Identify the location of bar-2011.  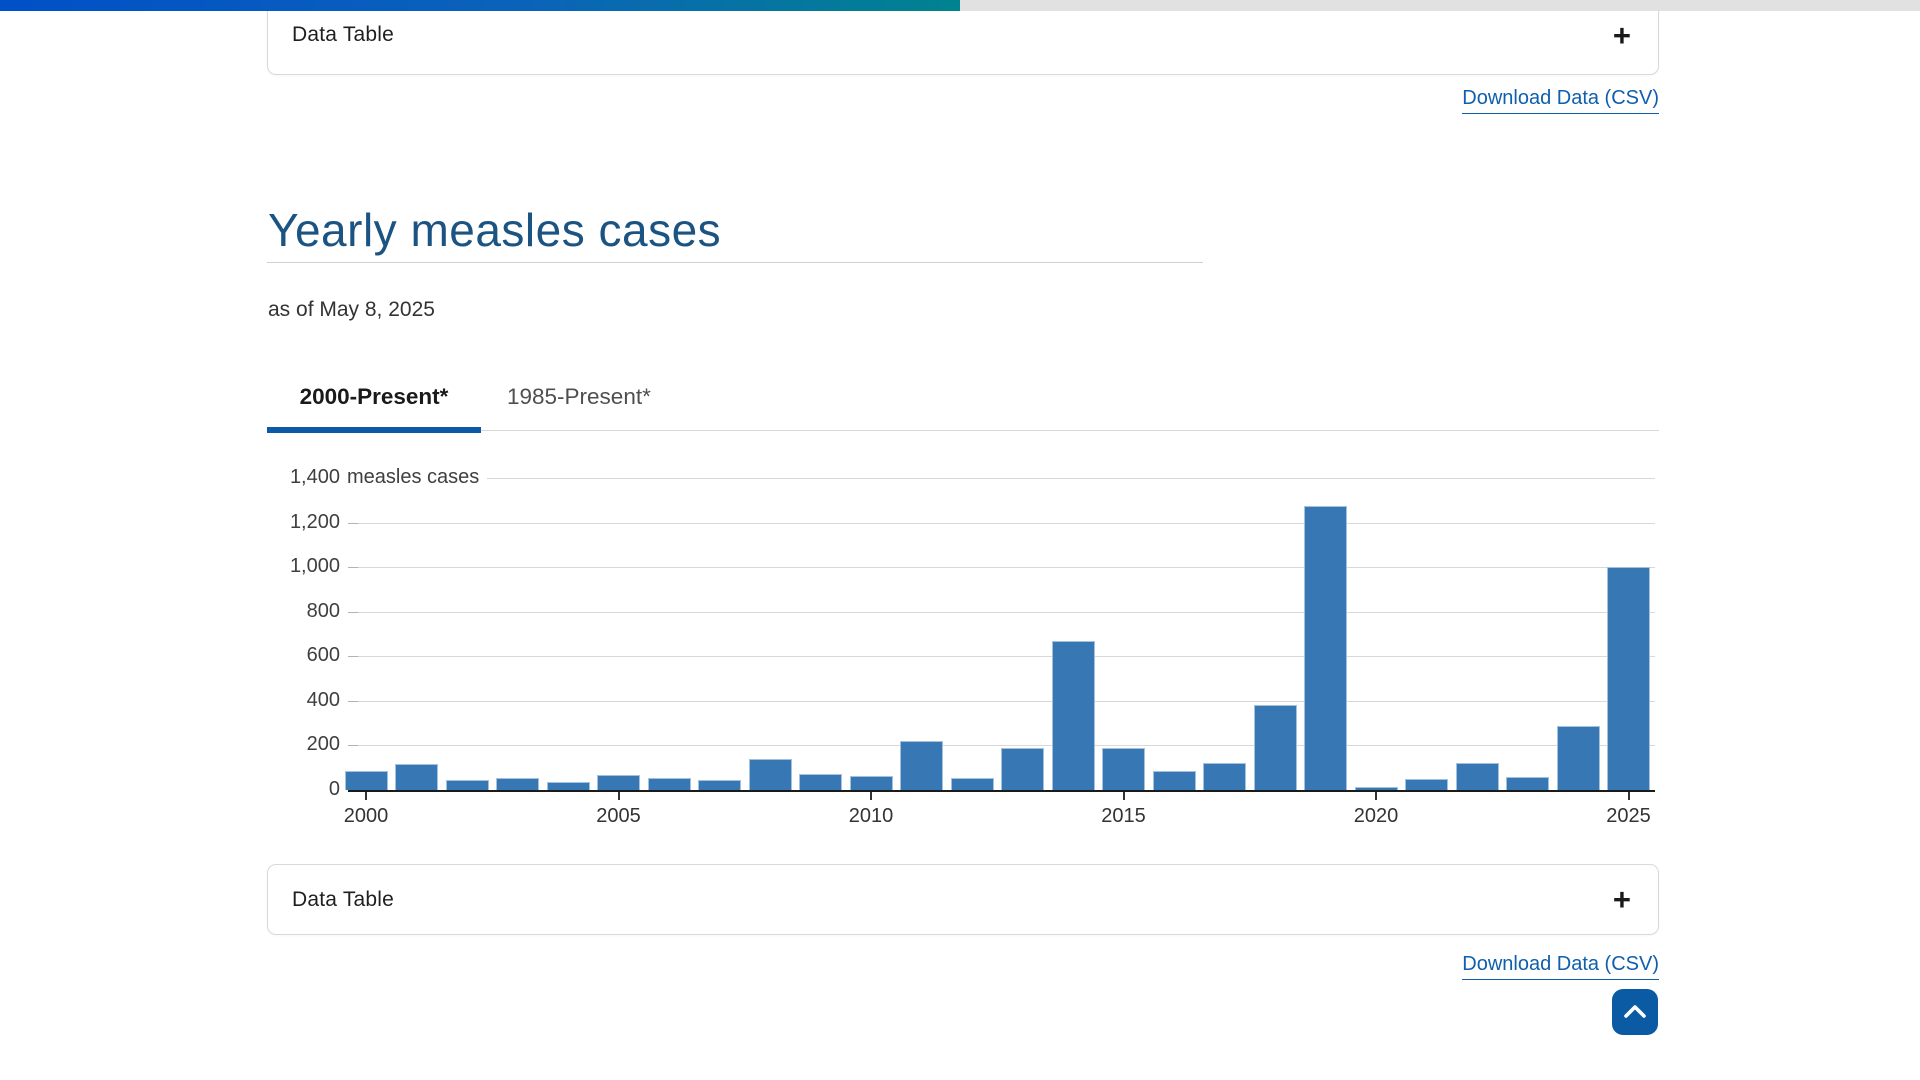
(921, 765).